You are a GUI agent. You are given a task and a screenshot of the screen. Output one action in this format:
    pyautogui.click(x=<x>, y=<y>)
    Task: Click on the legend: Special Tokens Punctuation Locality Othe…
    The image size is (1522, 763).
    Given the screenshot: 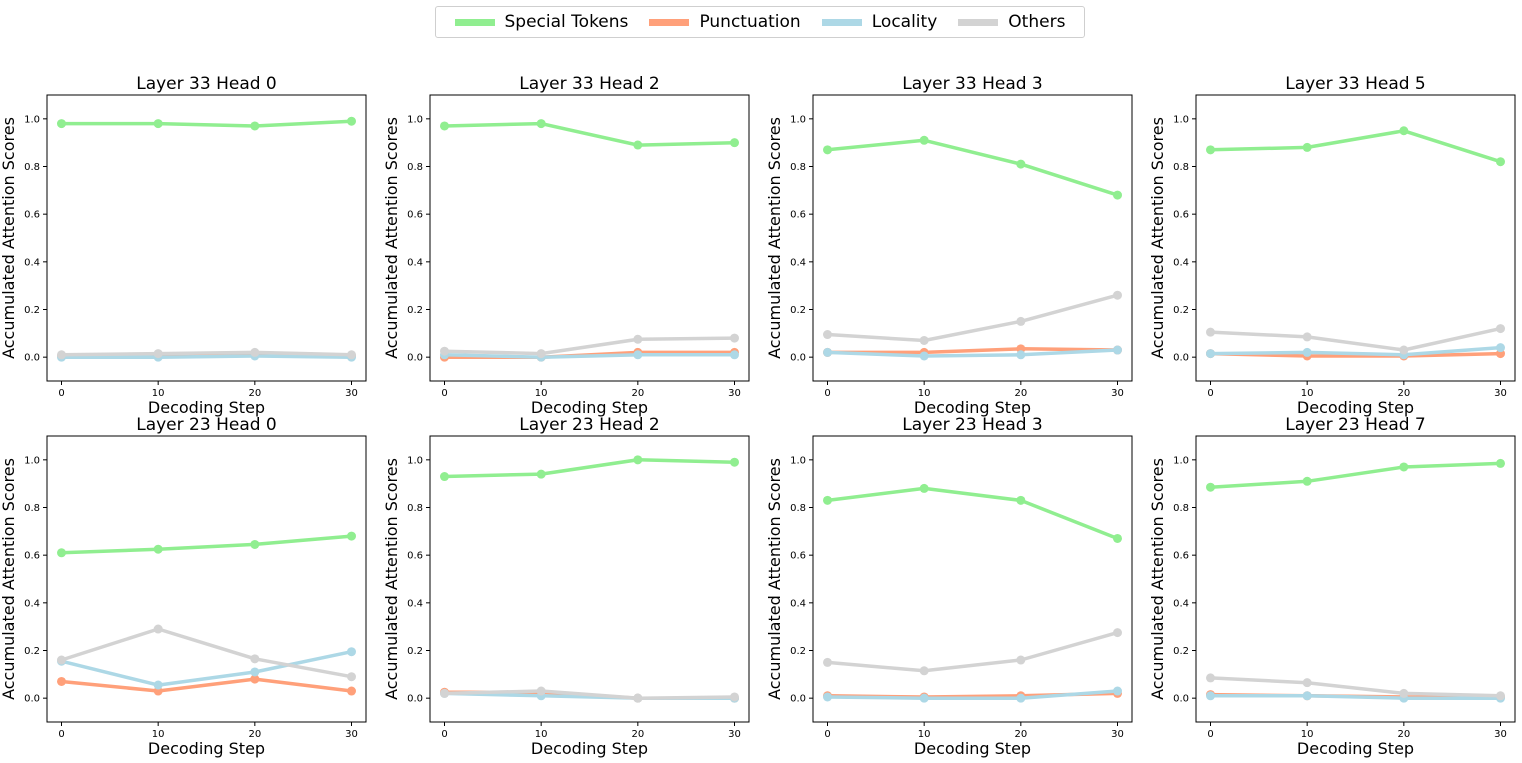 What is the action you would take?
    pyautogui.click(x=760, y=22)
    